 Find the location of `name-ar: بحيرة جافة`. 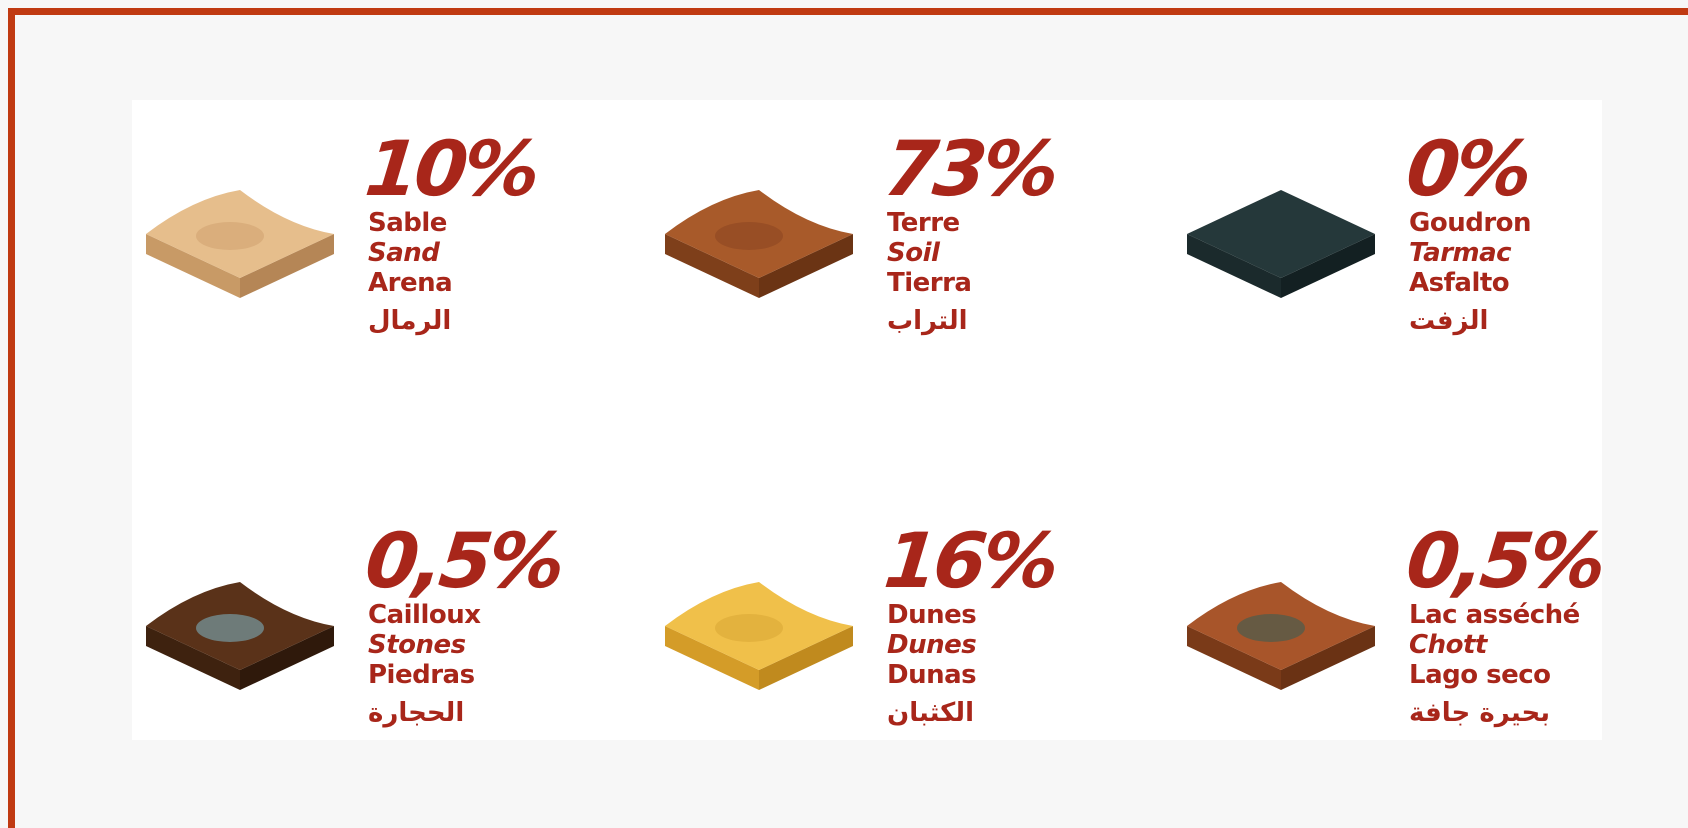

name-ar: بحيرة جافة is located at coordinates (1479, 713).